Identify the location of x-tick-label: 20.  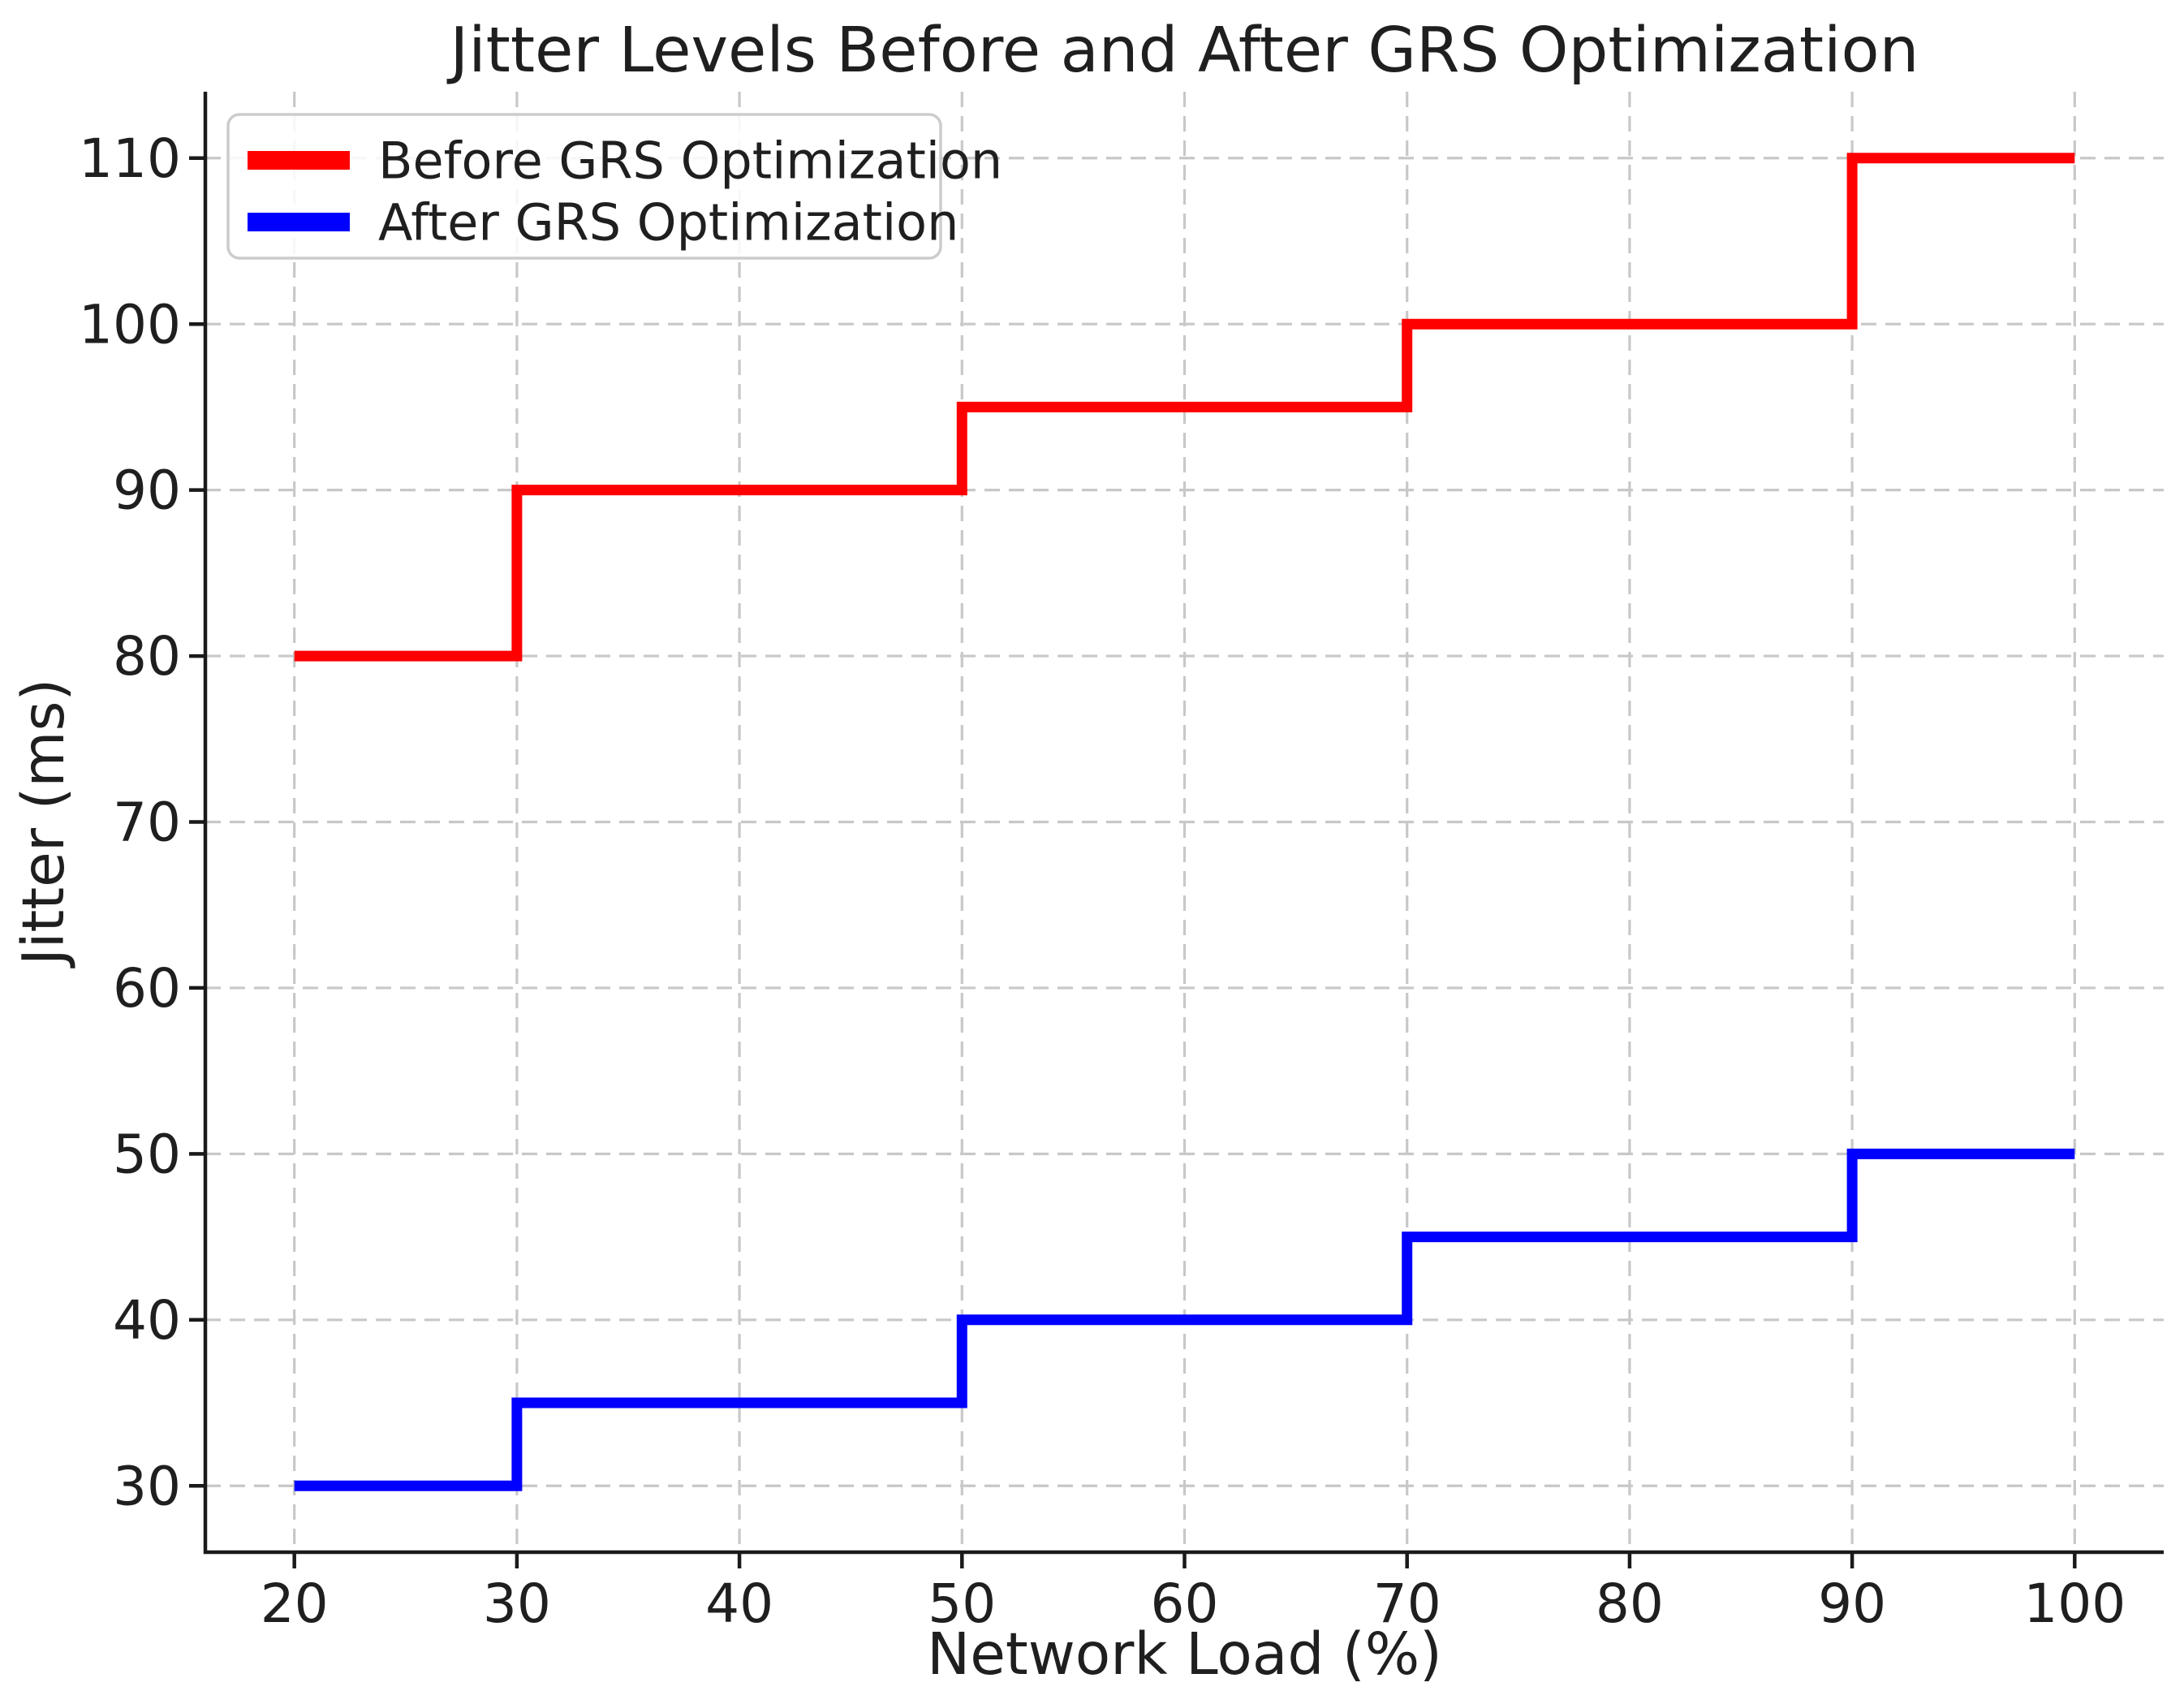
(295, 1603).